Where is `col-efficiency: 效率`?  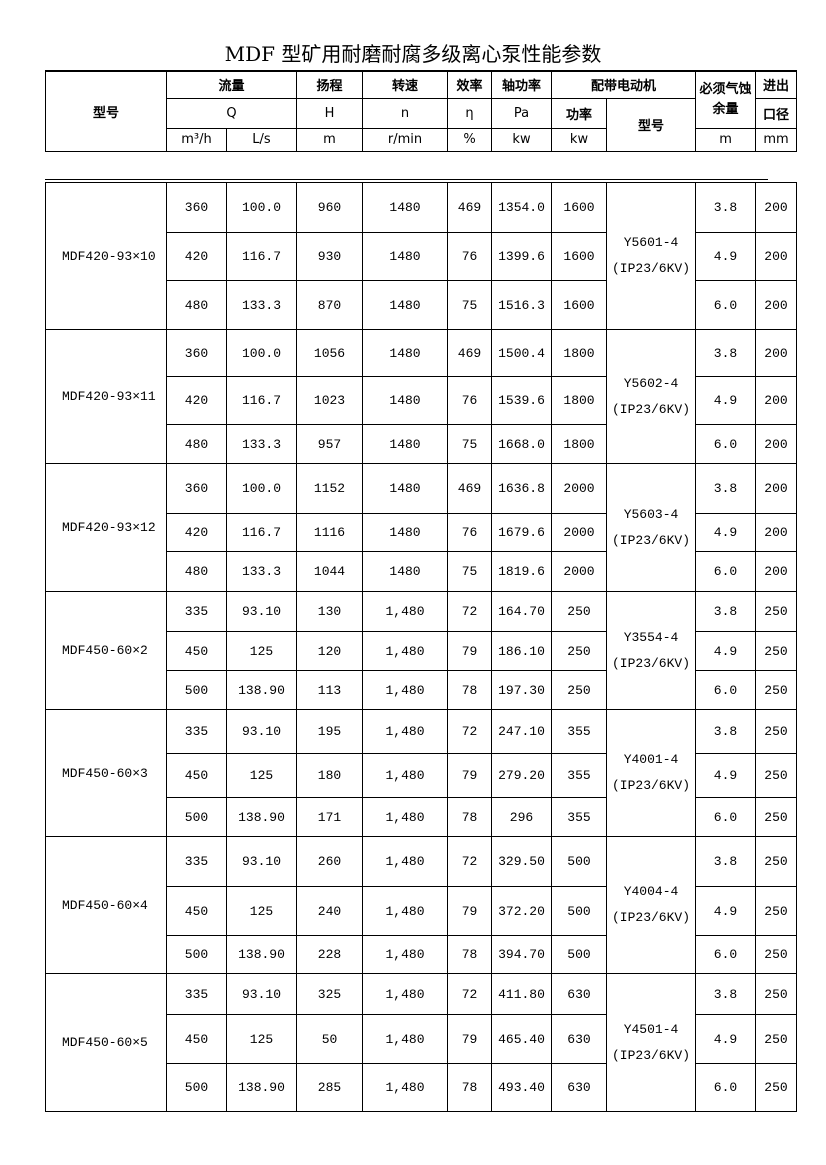 col-efficiency: 效率 is located at coordinates (470, 84).